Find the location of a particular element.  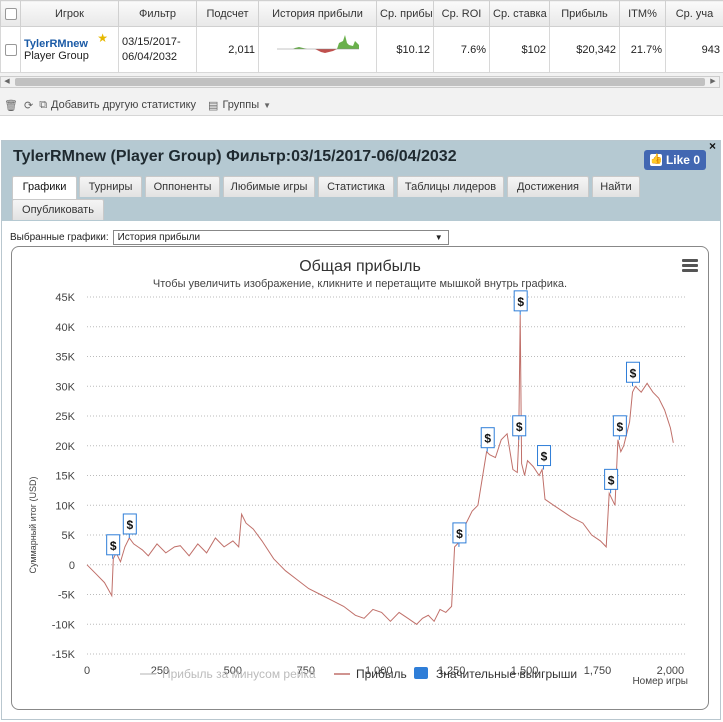

row-checkbox is located at coordinates (10, 49).